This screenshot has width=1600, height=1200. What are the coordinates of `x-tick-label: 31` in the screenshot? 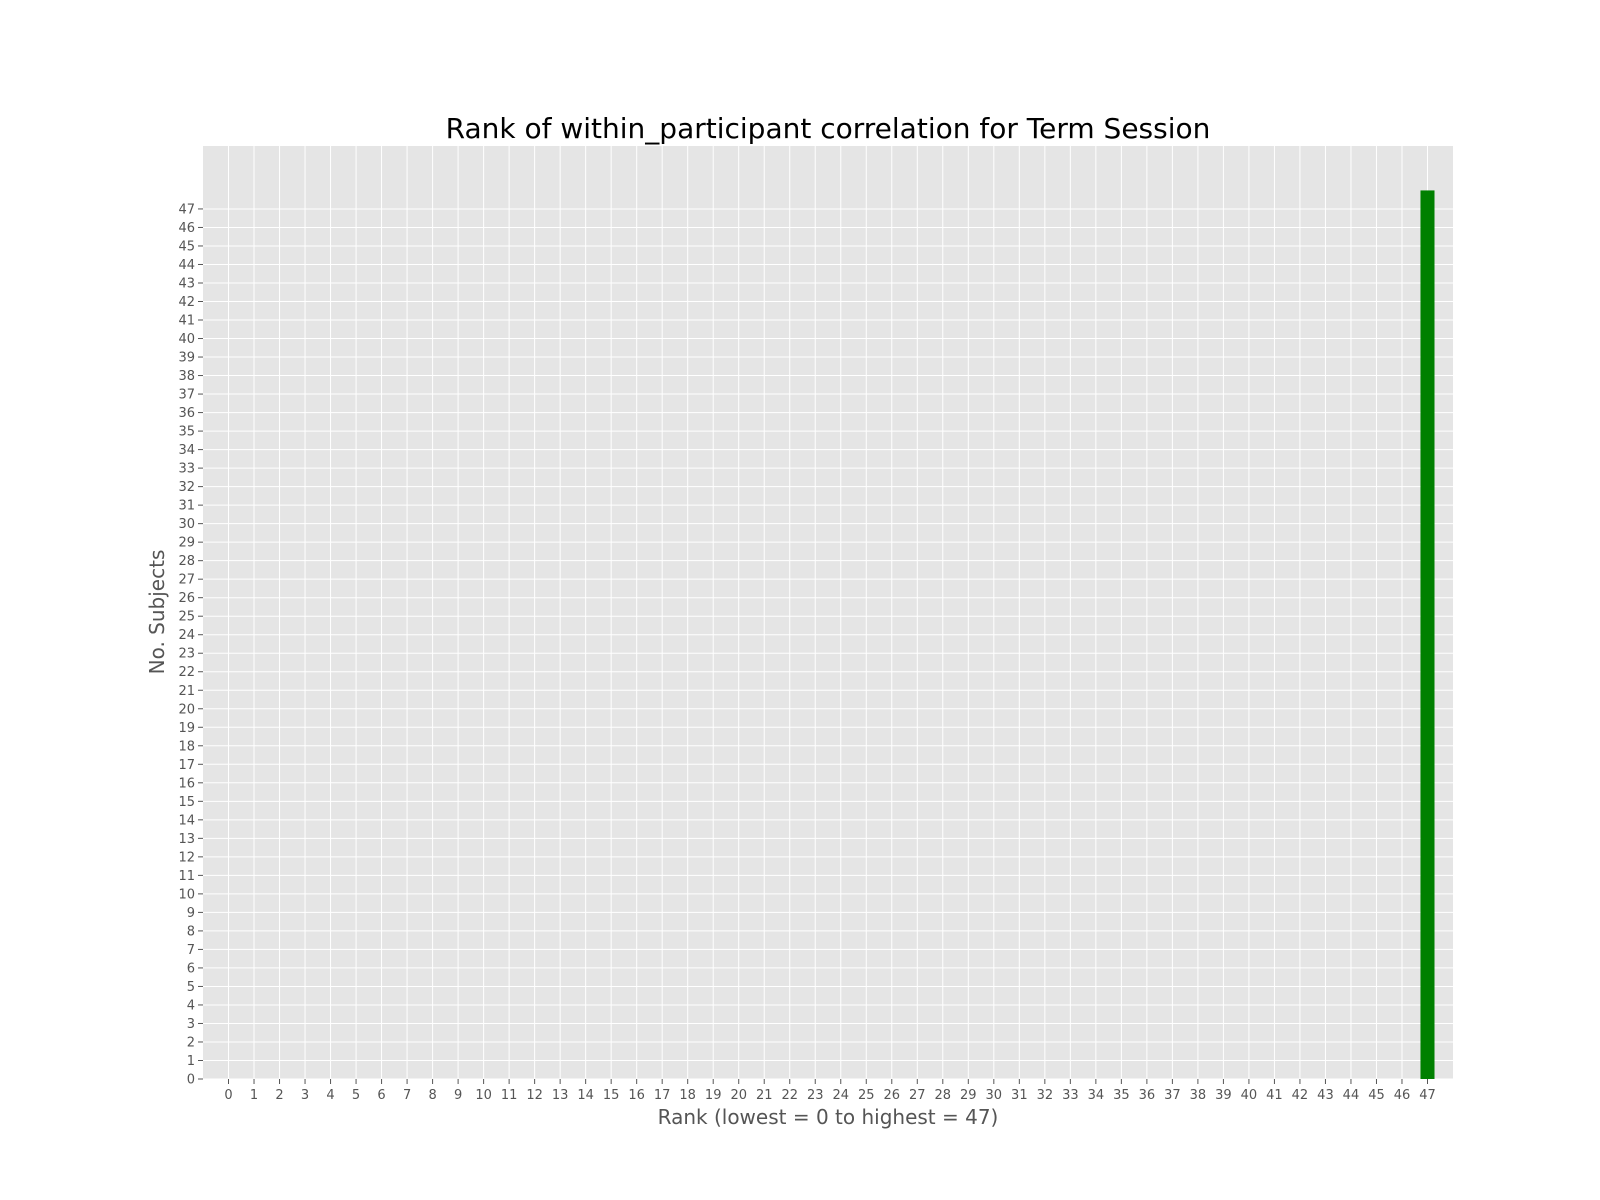 It's located at (1019, 1095).